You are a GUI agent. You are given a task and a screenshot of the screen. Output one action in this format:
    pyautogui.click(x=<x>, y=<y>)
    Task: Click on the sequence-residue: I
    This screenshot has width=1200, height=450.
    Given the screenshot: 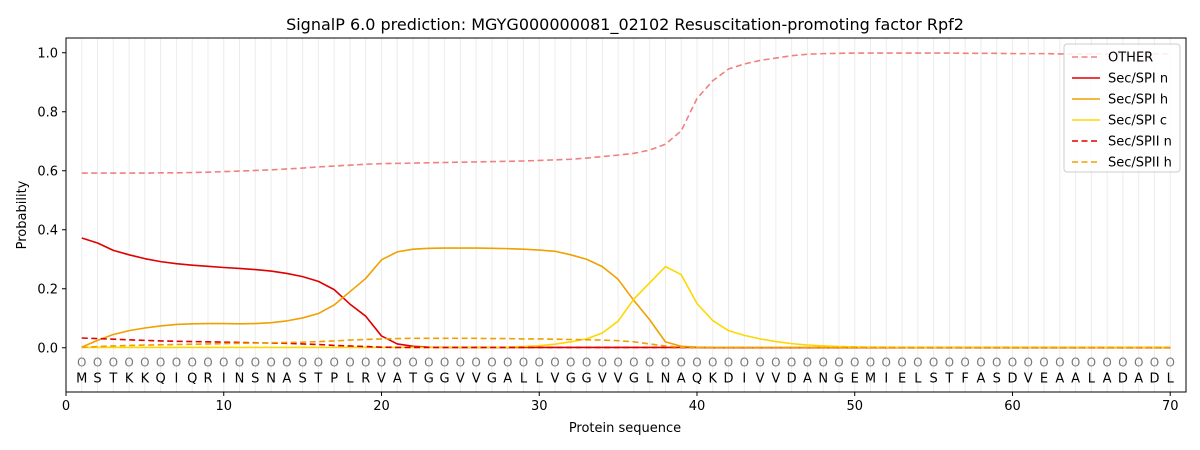 What is the action you would take?
    pyautogui.click(x=177, y=378)
    